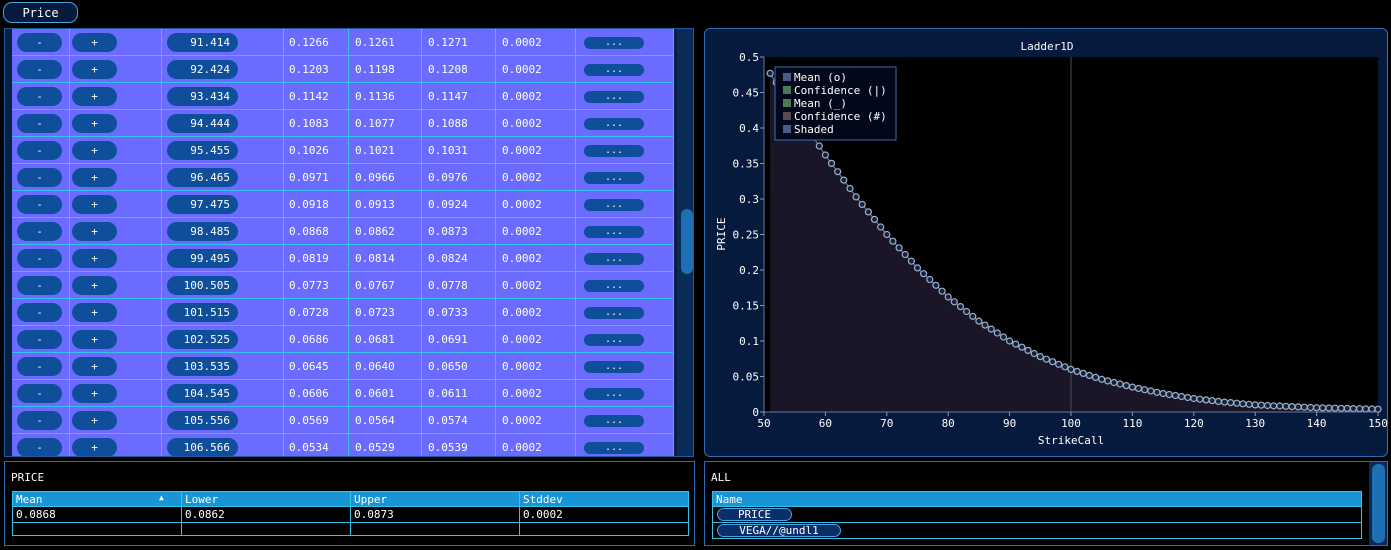 This screenshot has height=550, width=1391. I want to click on strike-field: 103.535, so click(202, 366).